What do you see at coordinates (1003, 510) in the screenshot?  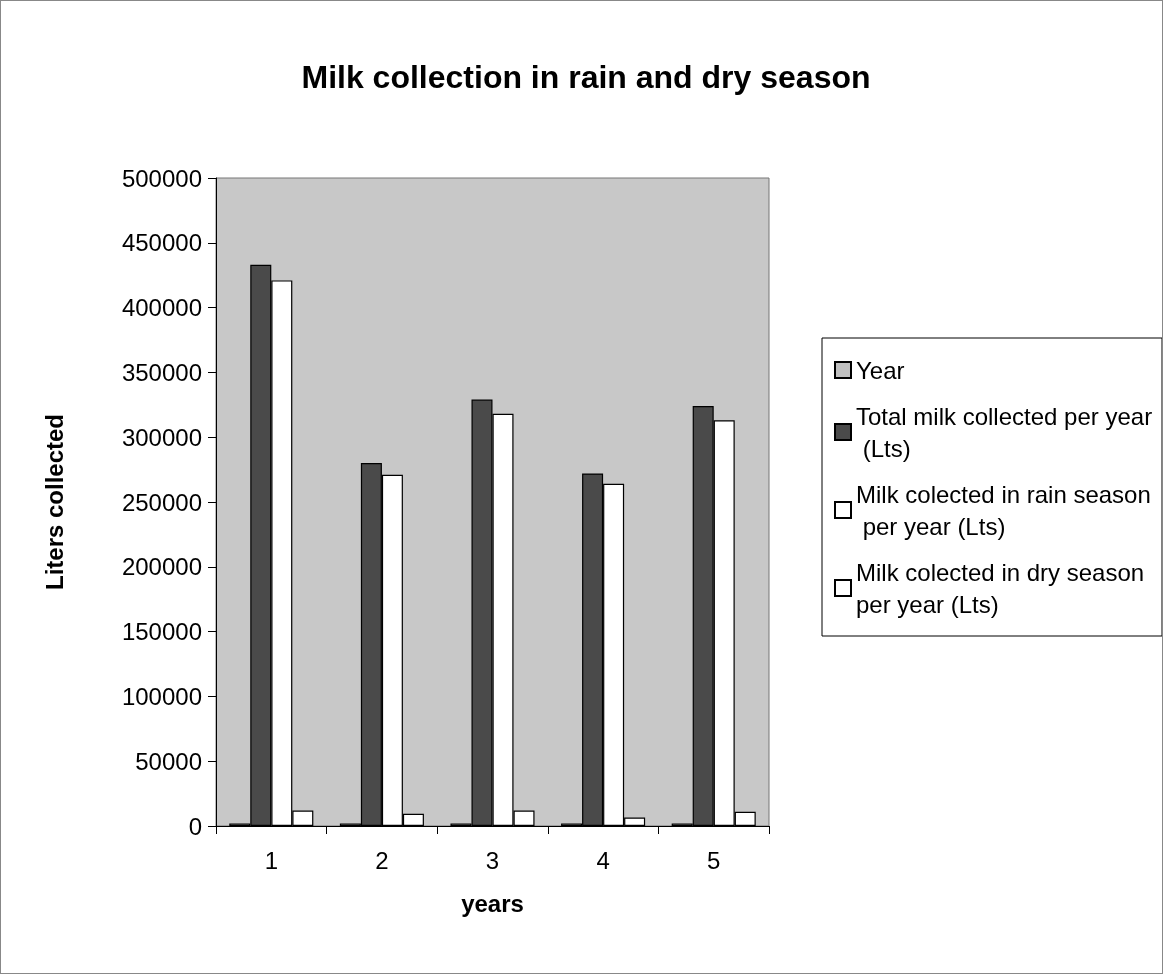 I see `legend-label: Milk colected in rain season per year (Lts)` at bounding box center [1003, 510].